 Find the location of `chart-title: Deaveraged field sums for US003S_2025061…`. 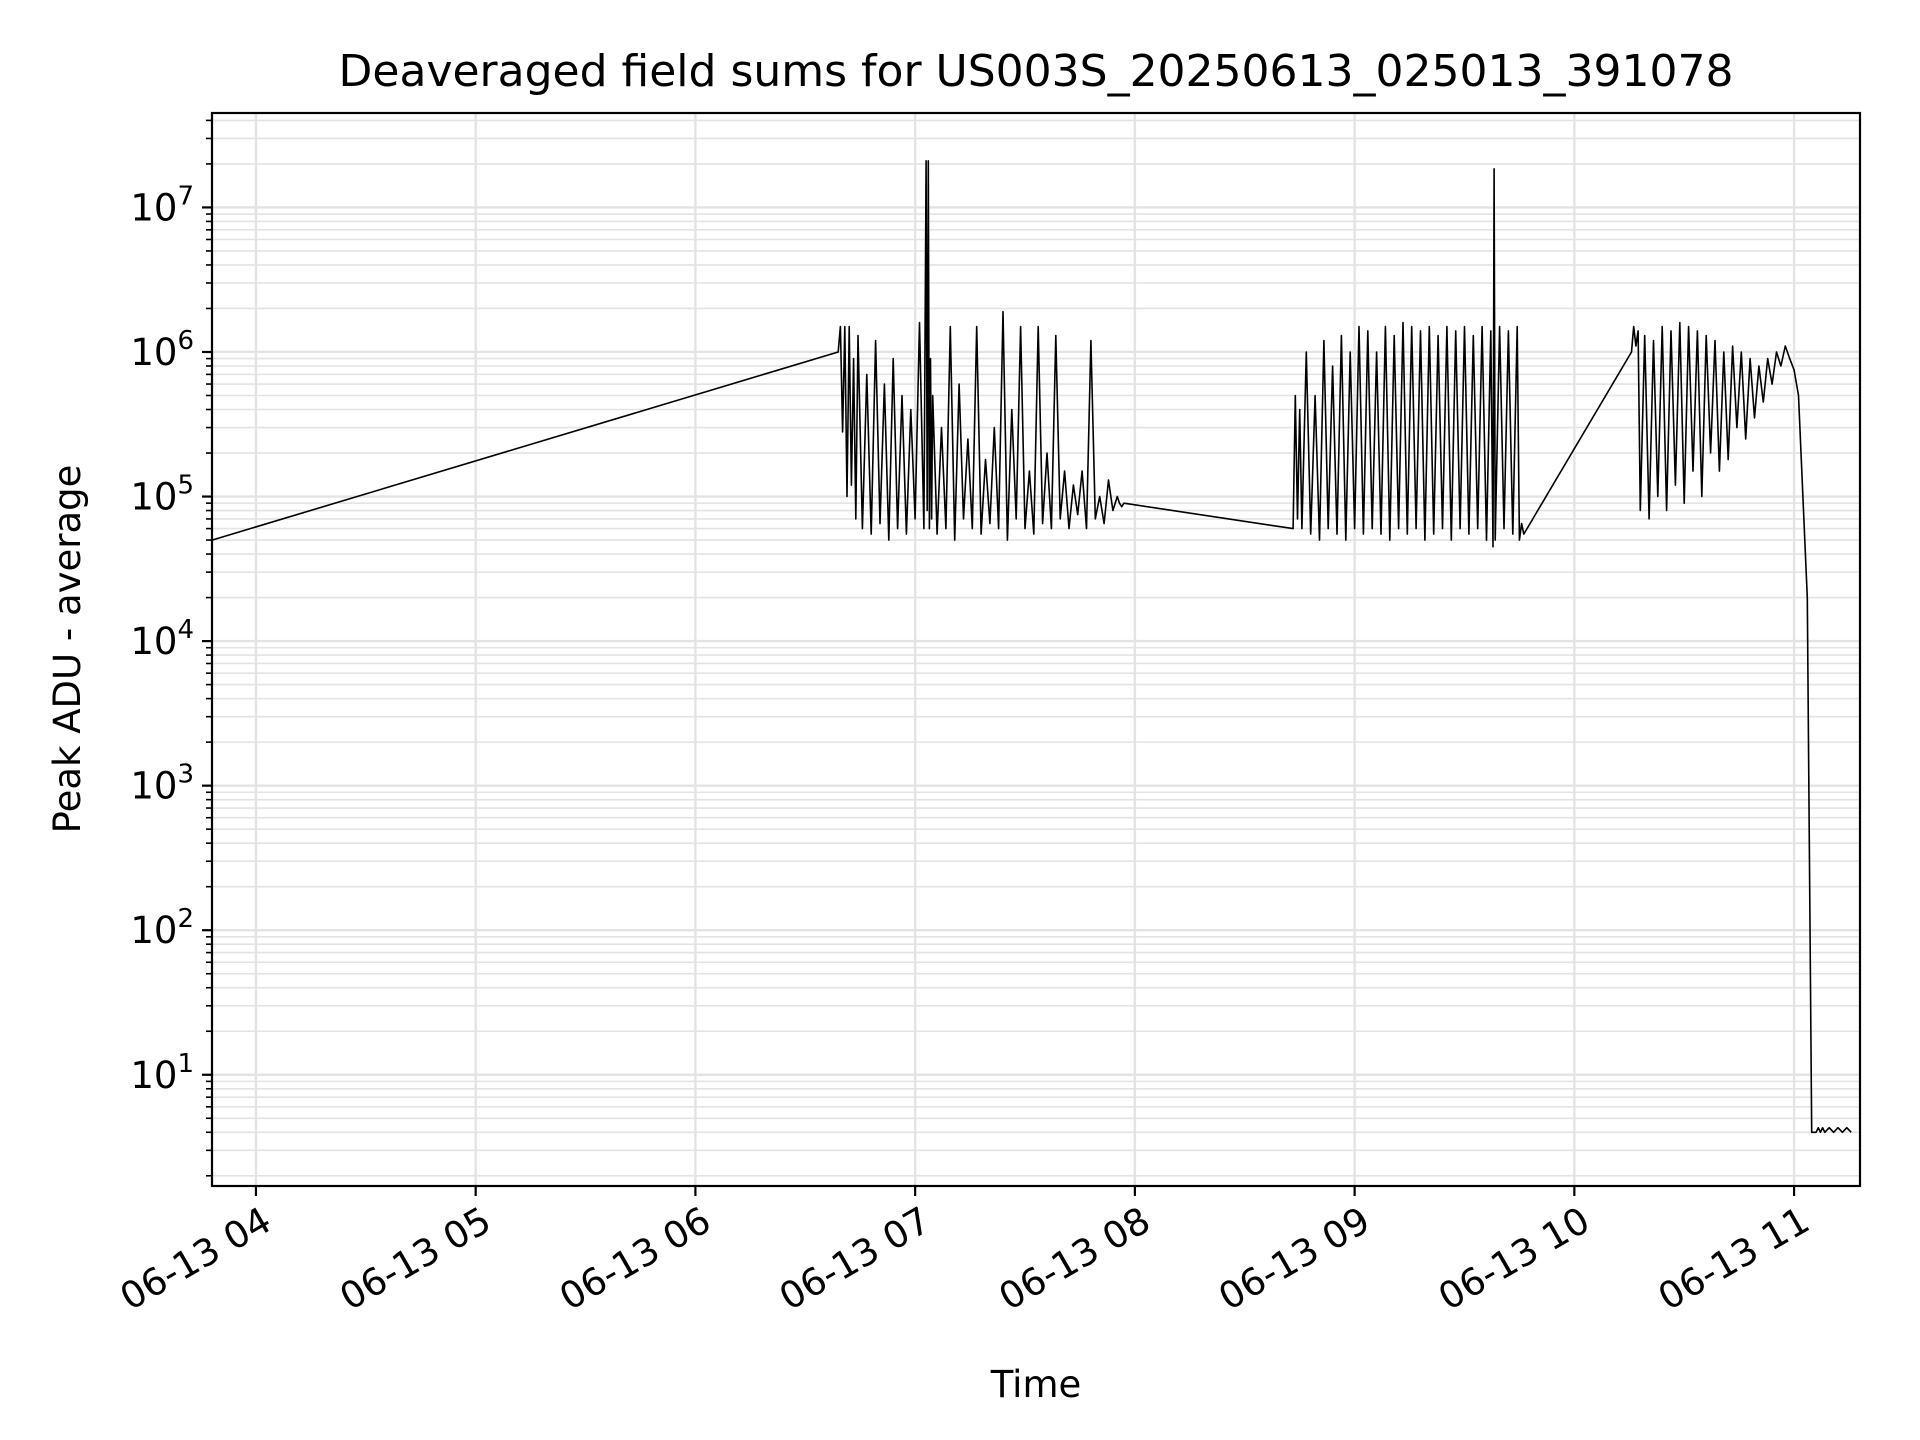

chart-title: Deaveraged field sums for US003S_2025061… is located at coordinates (1036, 71).